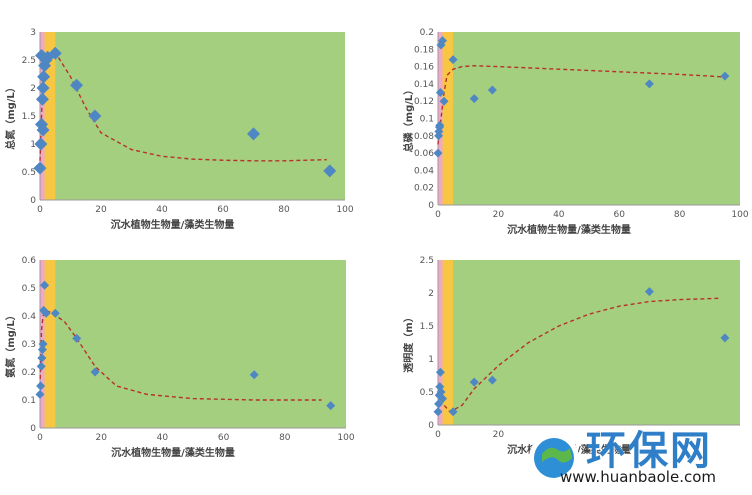 The height and width of the screenshot is (495, 752). Describe the element at coordinates (424, 154) in the screenshot. I see `y-tick-label: 0.06` at that location.